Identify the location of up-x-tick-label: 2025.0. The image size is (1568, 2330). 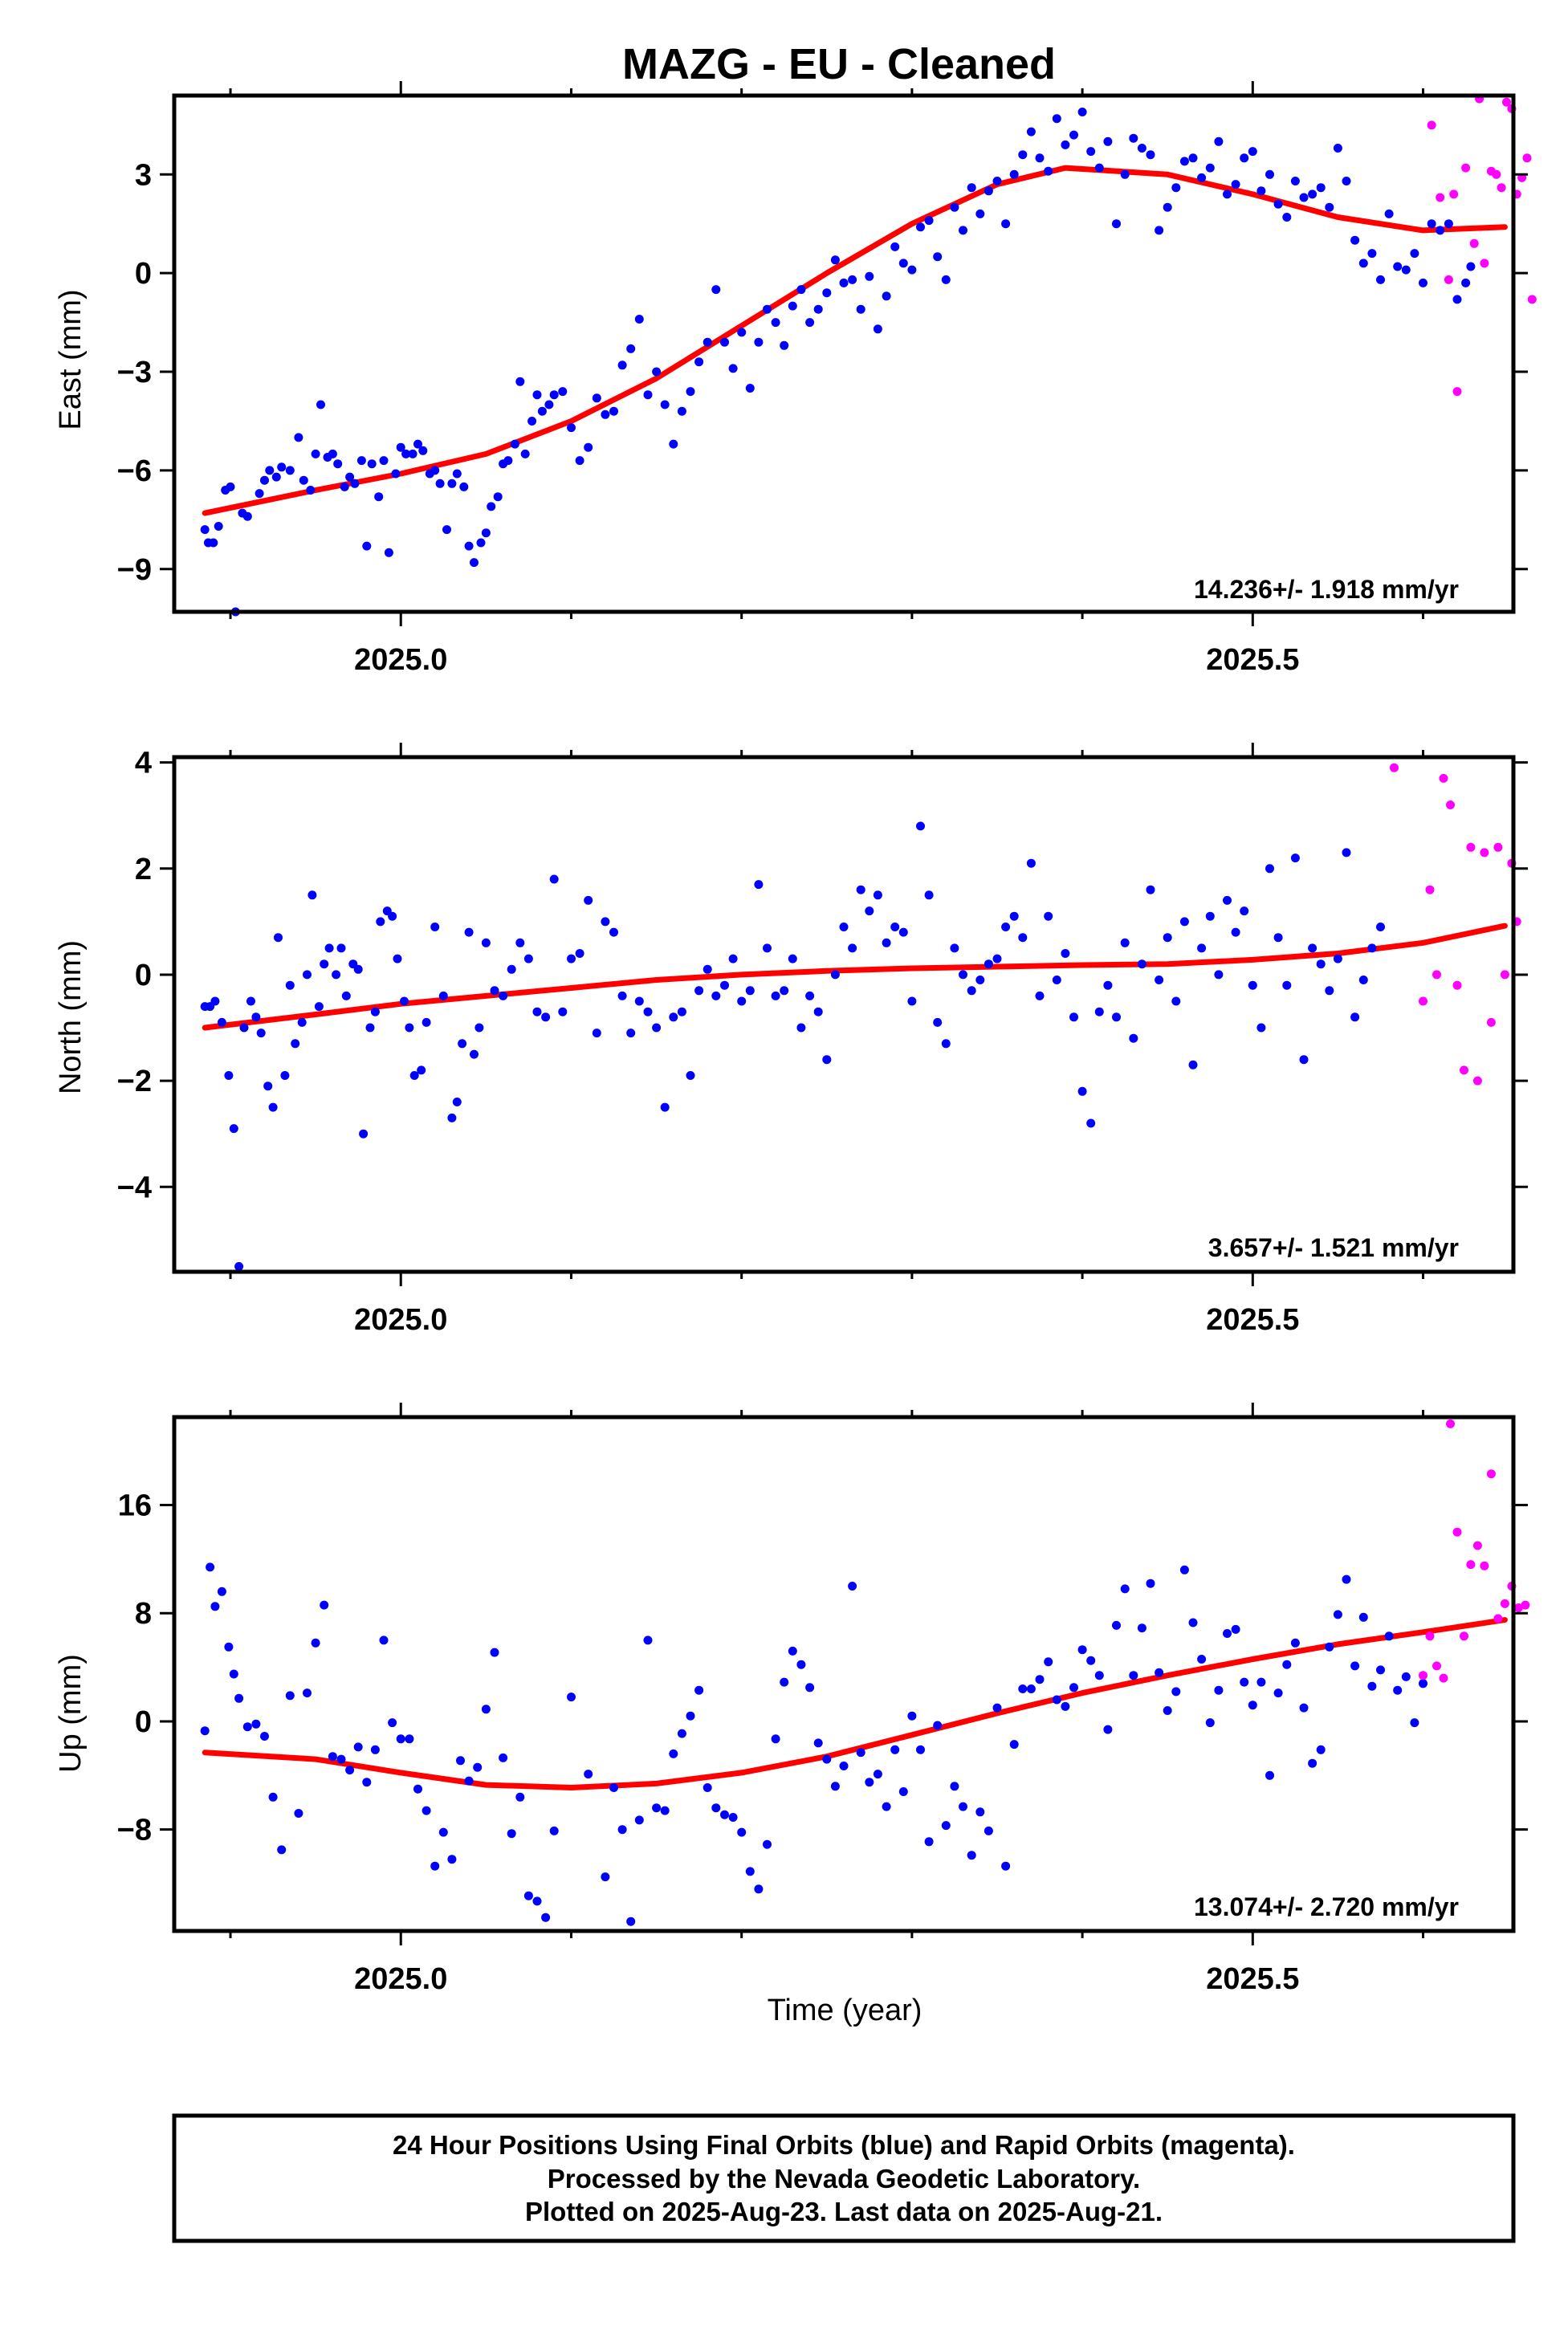
(400, 1979).